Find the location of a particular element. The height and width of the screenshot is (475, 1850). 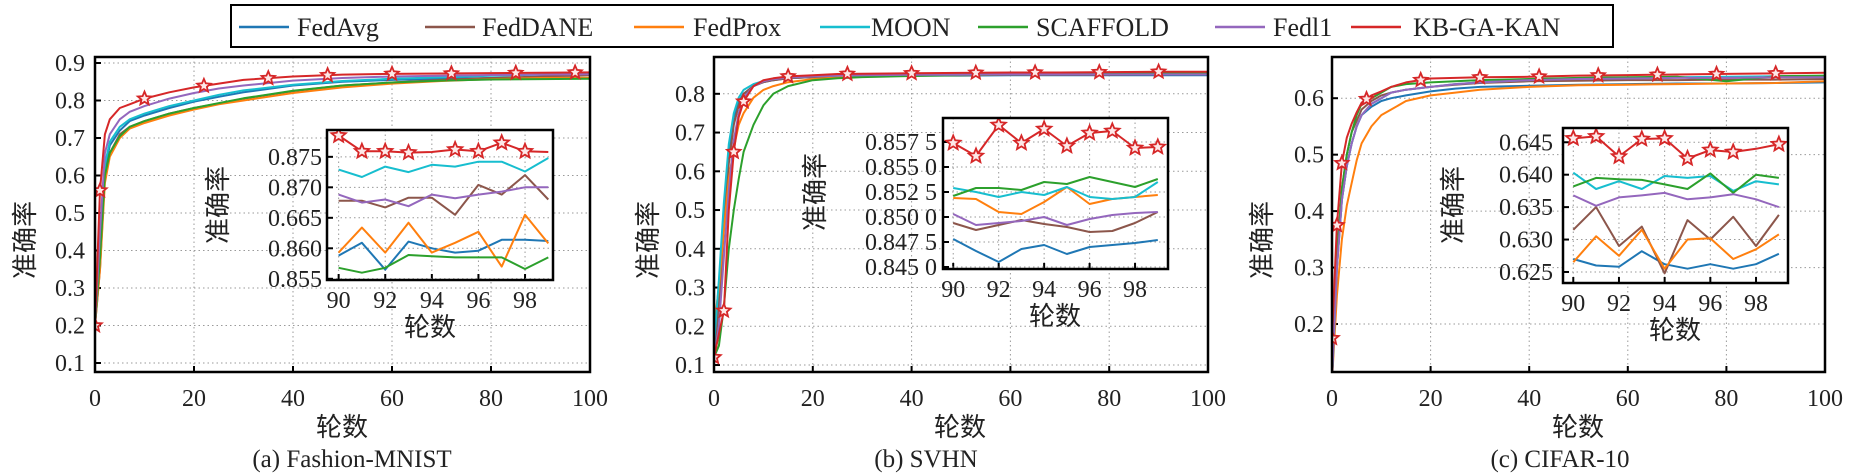

legend-label: SCAFFOLD is located at coordinates (1102, 27).